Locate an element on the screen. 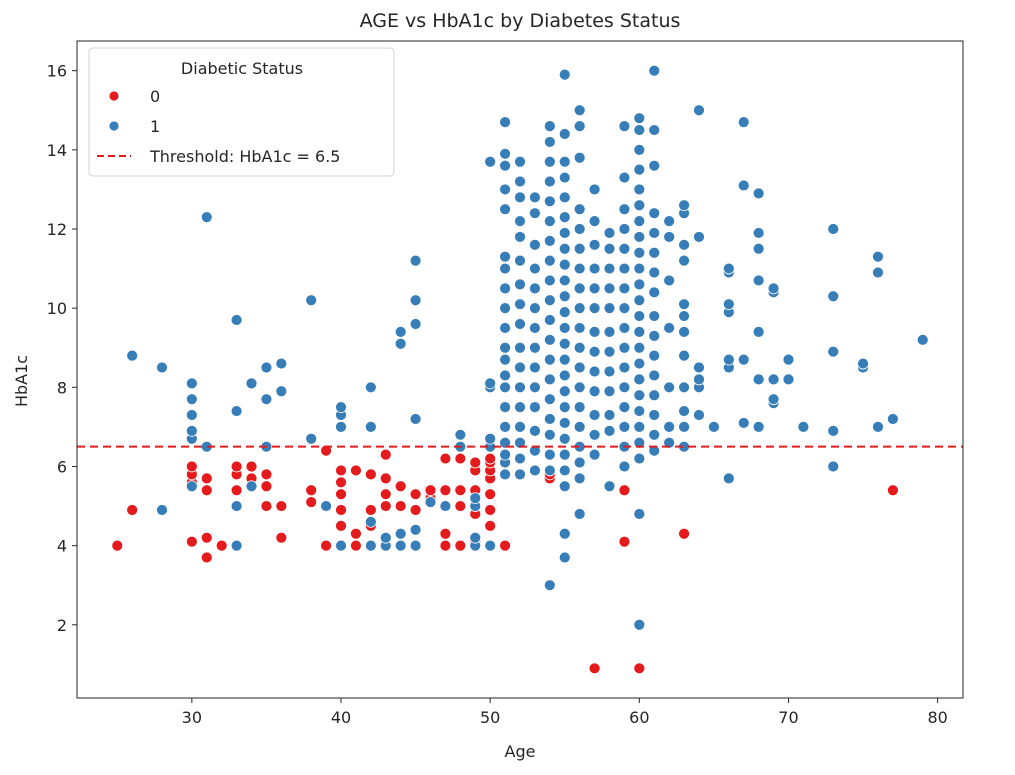 This screenshot has height=775, width=1015. chart-title: AGE vs HbA1c by Diabetes Status is located at coordinates (520, 21).